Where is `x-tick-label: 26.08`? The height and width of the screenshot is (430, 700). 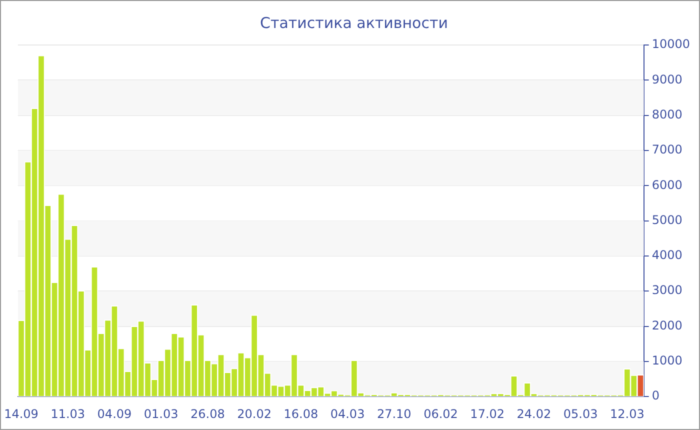 x-tick-label: 26.08 is located at coordinates (207, 413).